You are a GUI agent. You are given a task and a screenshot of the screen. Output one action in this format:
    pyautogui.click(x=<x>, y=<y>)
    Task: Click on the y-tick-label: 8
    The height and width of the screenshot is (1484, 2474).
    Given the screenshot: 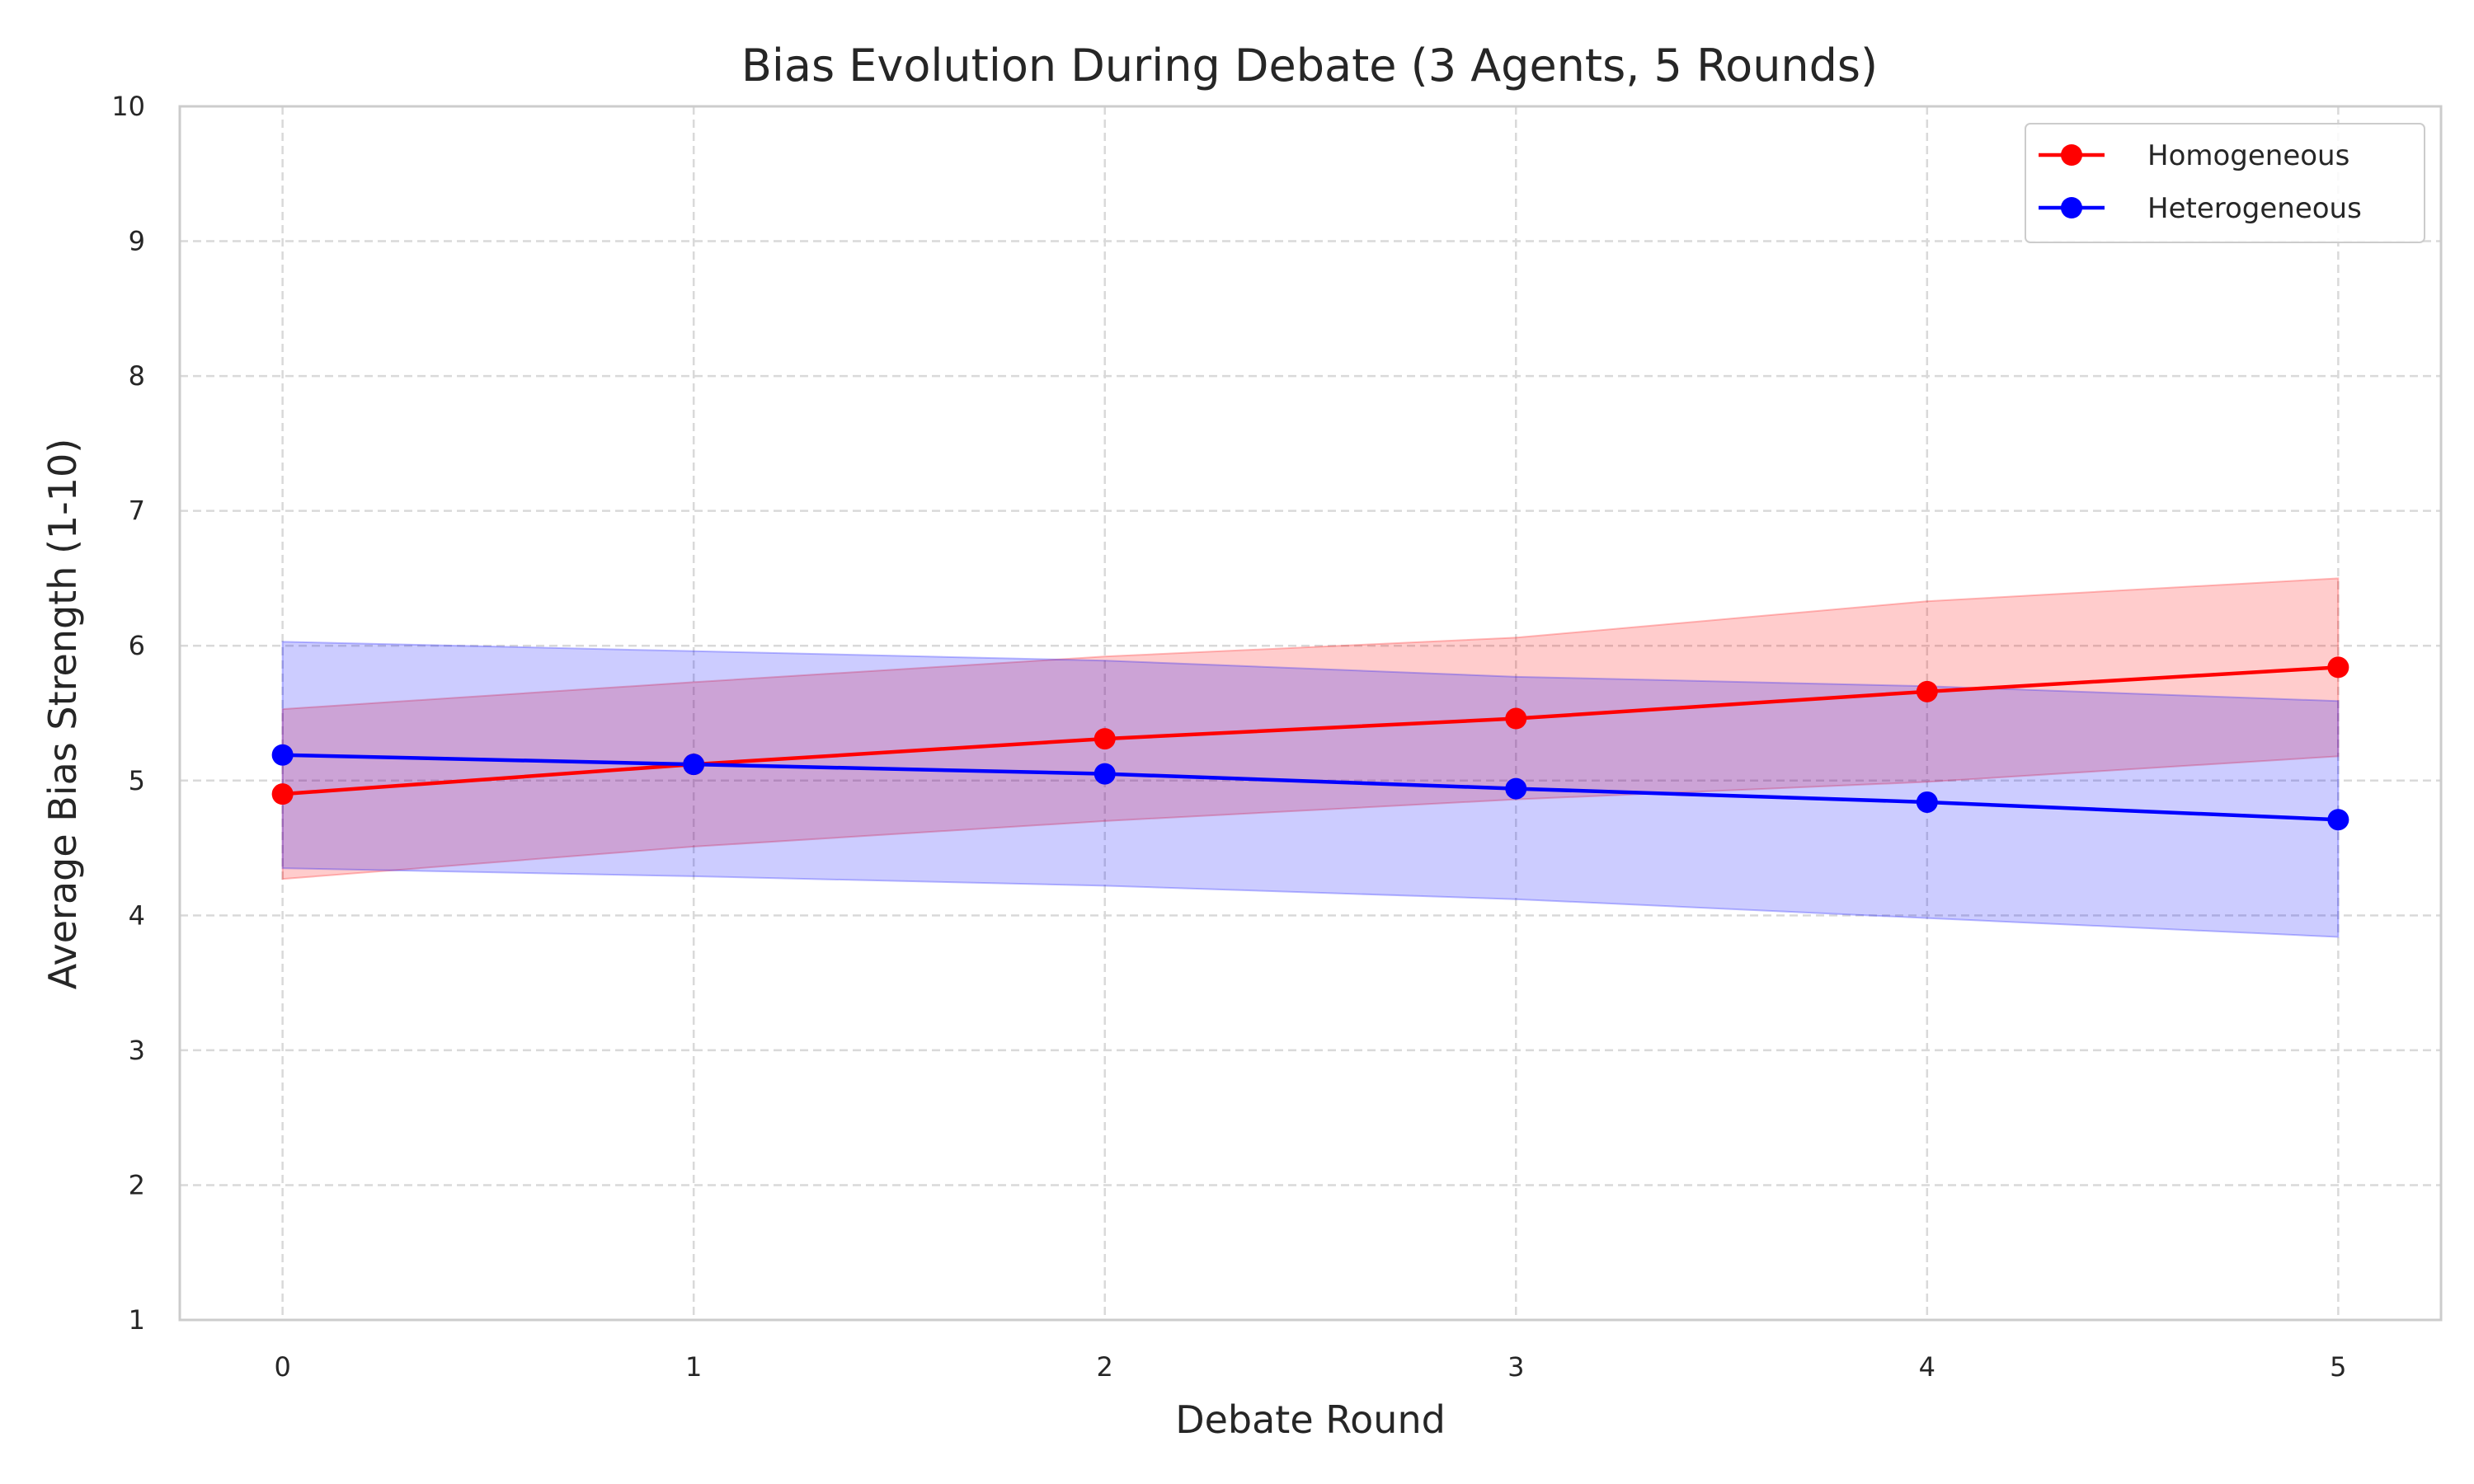 What is the action you would take?
    pyautogui.click(x=137, y=376)
    